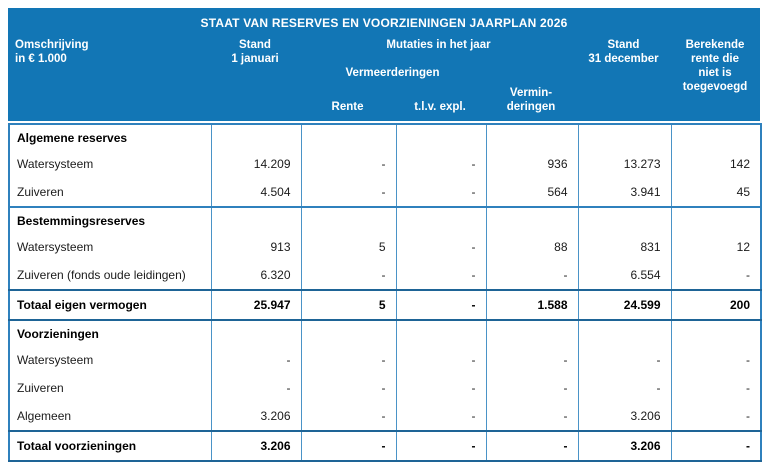 The image size is (768, 467). Describe the element at coordinates (623, 52) in the screenshot. I see `col-header-stand-31-december: Stand 31 december` at that location.